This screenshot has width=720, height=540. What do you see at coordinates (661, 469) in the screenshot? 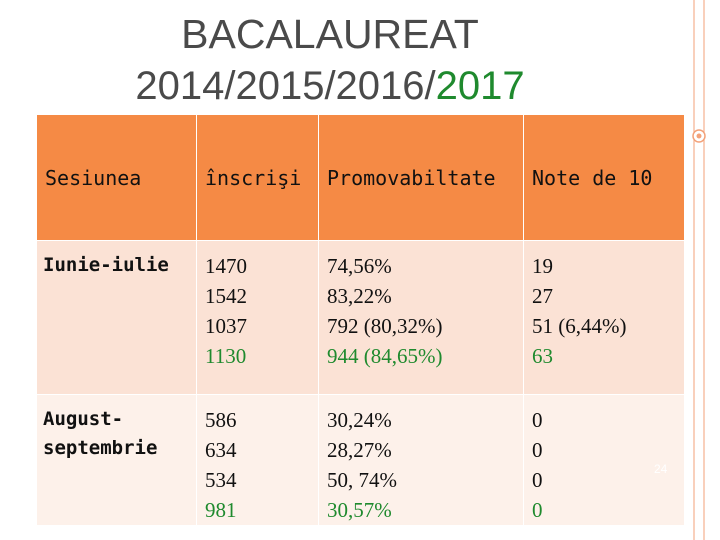
I see `slide-number: 24` at bounding box center [661, 469].